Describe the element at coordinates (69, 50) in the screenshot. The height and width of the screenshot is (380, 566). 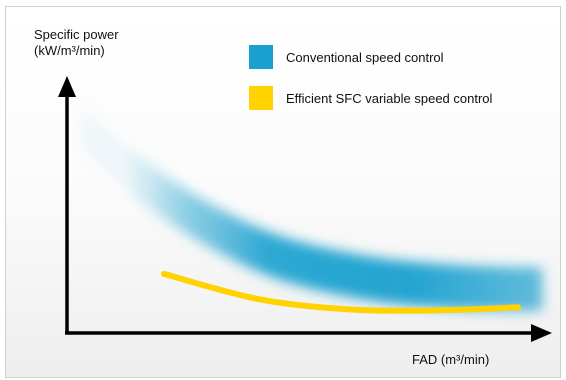
I see `y-axis-label-line2: (kW/m³/min)` at that location.